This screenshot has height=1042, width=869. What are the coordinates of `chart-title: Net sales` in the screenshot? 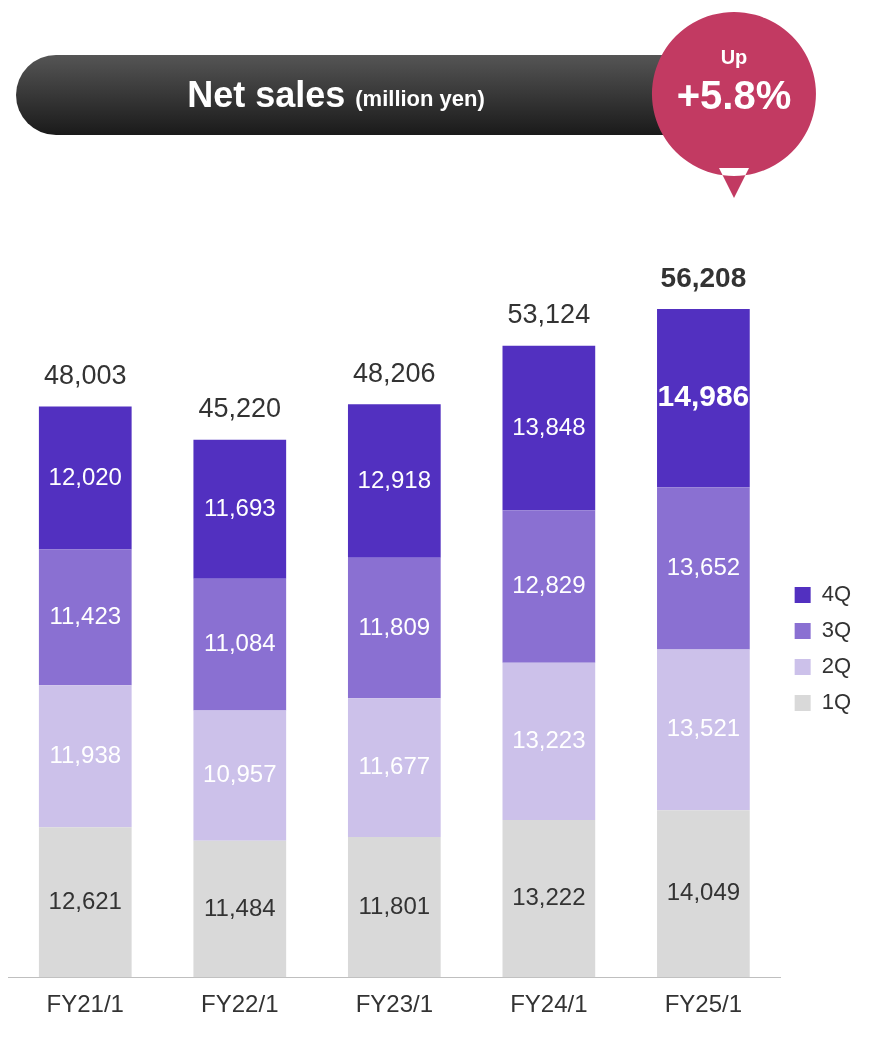 It's located at (266, 95).